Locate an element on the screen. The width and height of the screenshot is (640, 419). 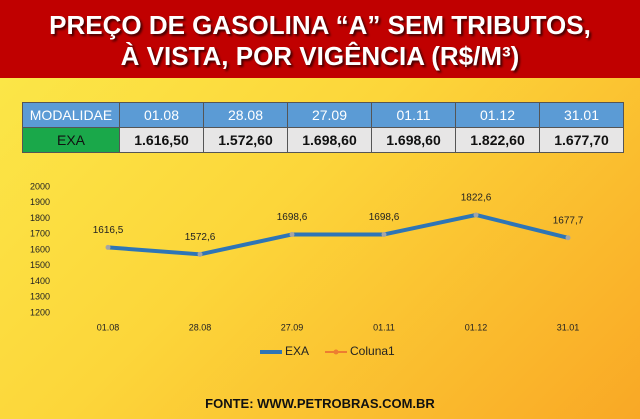
legend-label: Coluna1 is located at coordinates (372, 351).